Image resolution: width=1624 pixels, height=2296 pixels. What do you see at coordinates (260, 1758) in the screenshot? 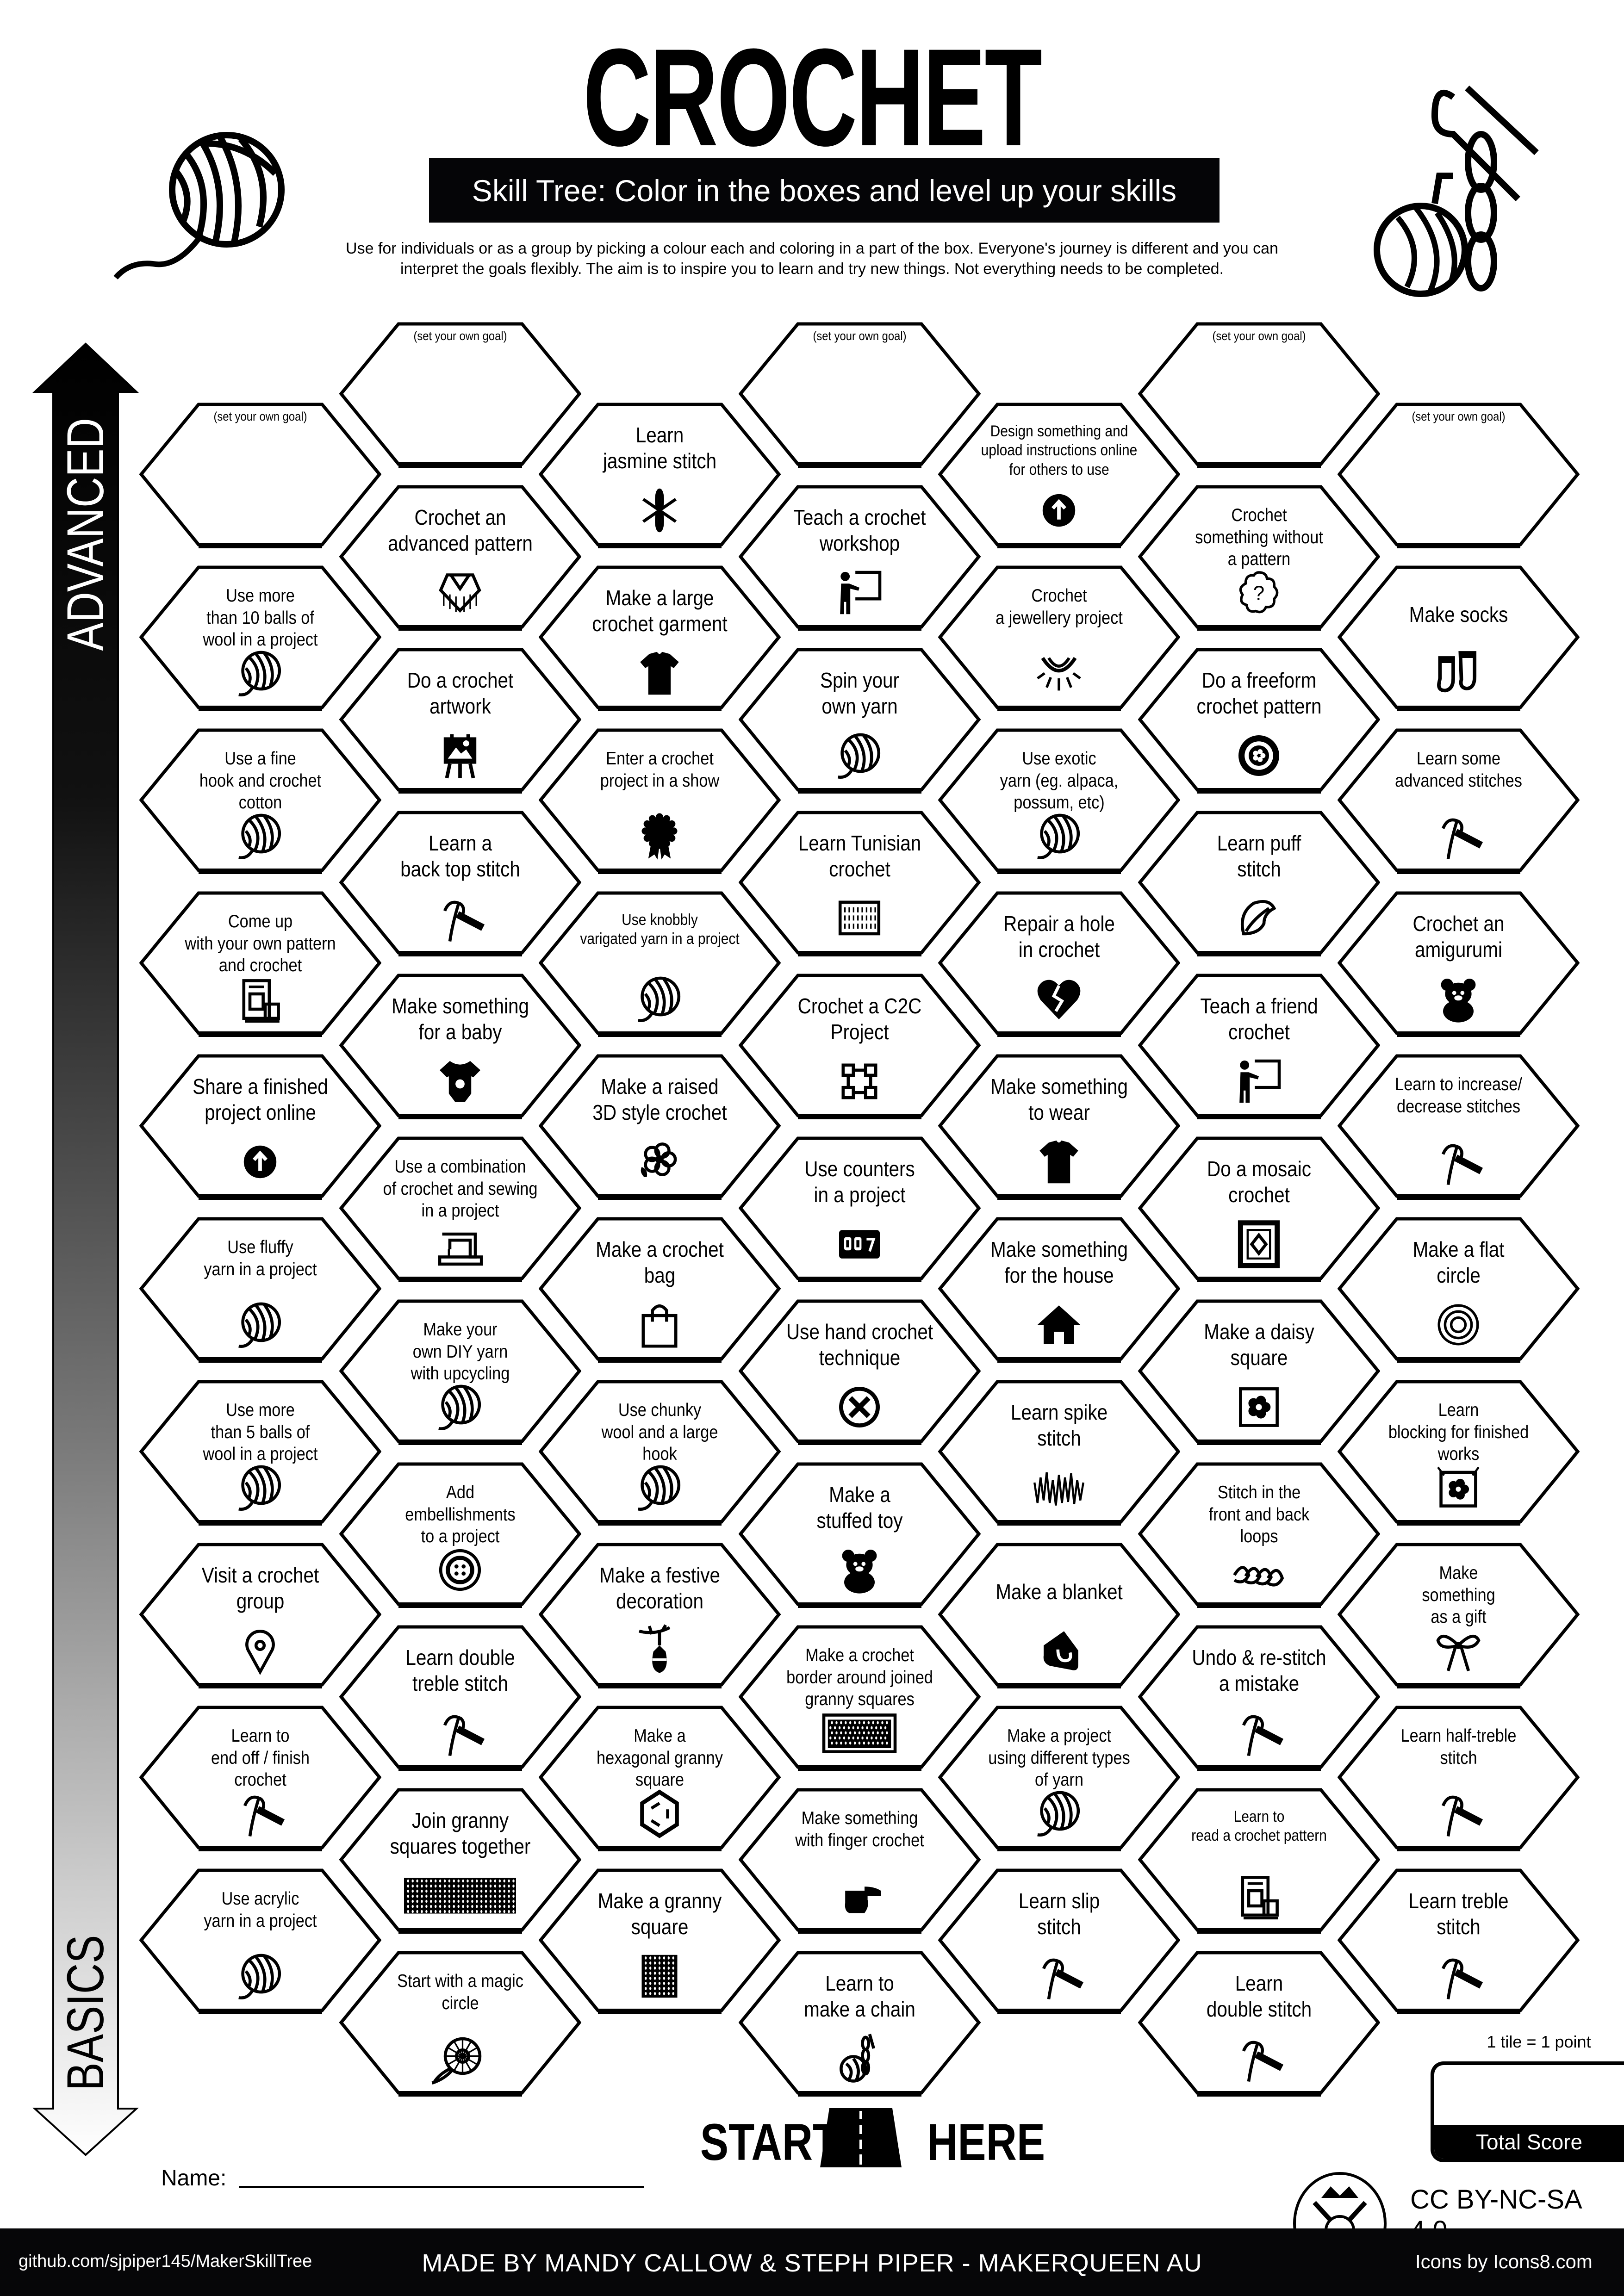
I see `skill-label: Learn to end off / finish crochet` at bounding box center [260, 1758].